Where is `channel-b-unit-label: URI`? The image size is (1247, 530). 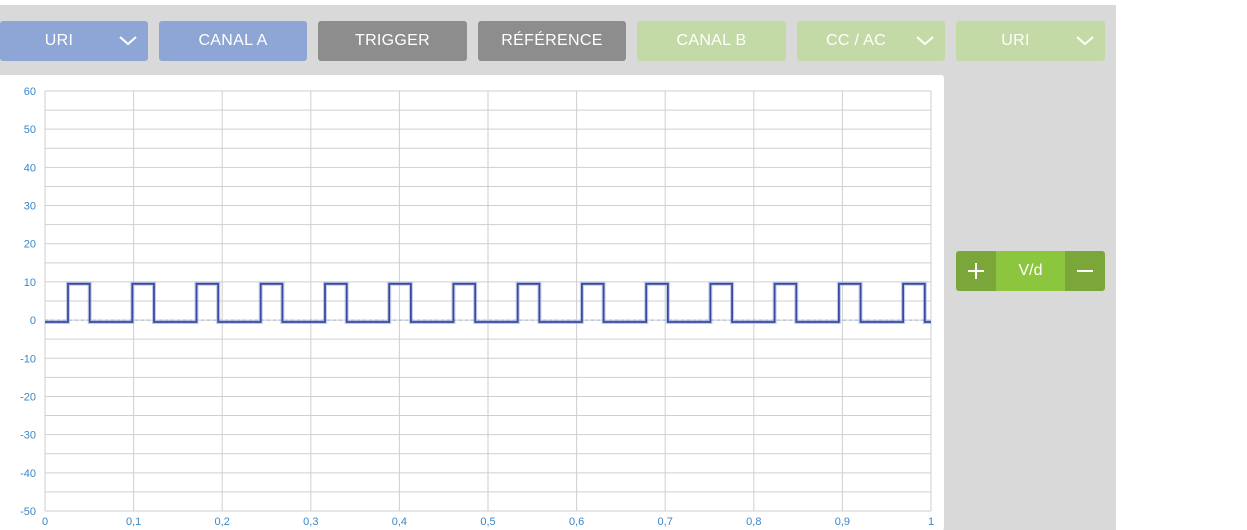
channel-b-unit-label: URI is located at coordinates (1015, 40).